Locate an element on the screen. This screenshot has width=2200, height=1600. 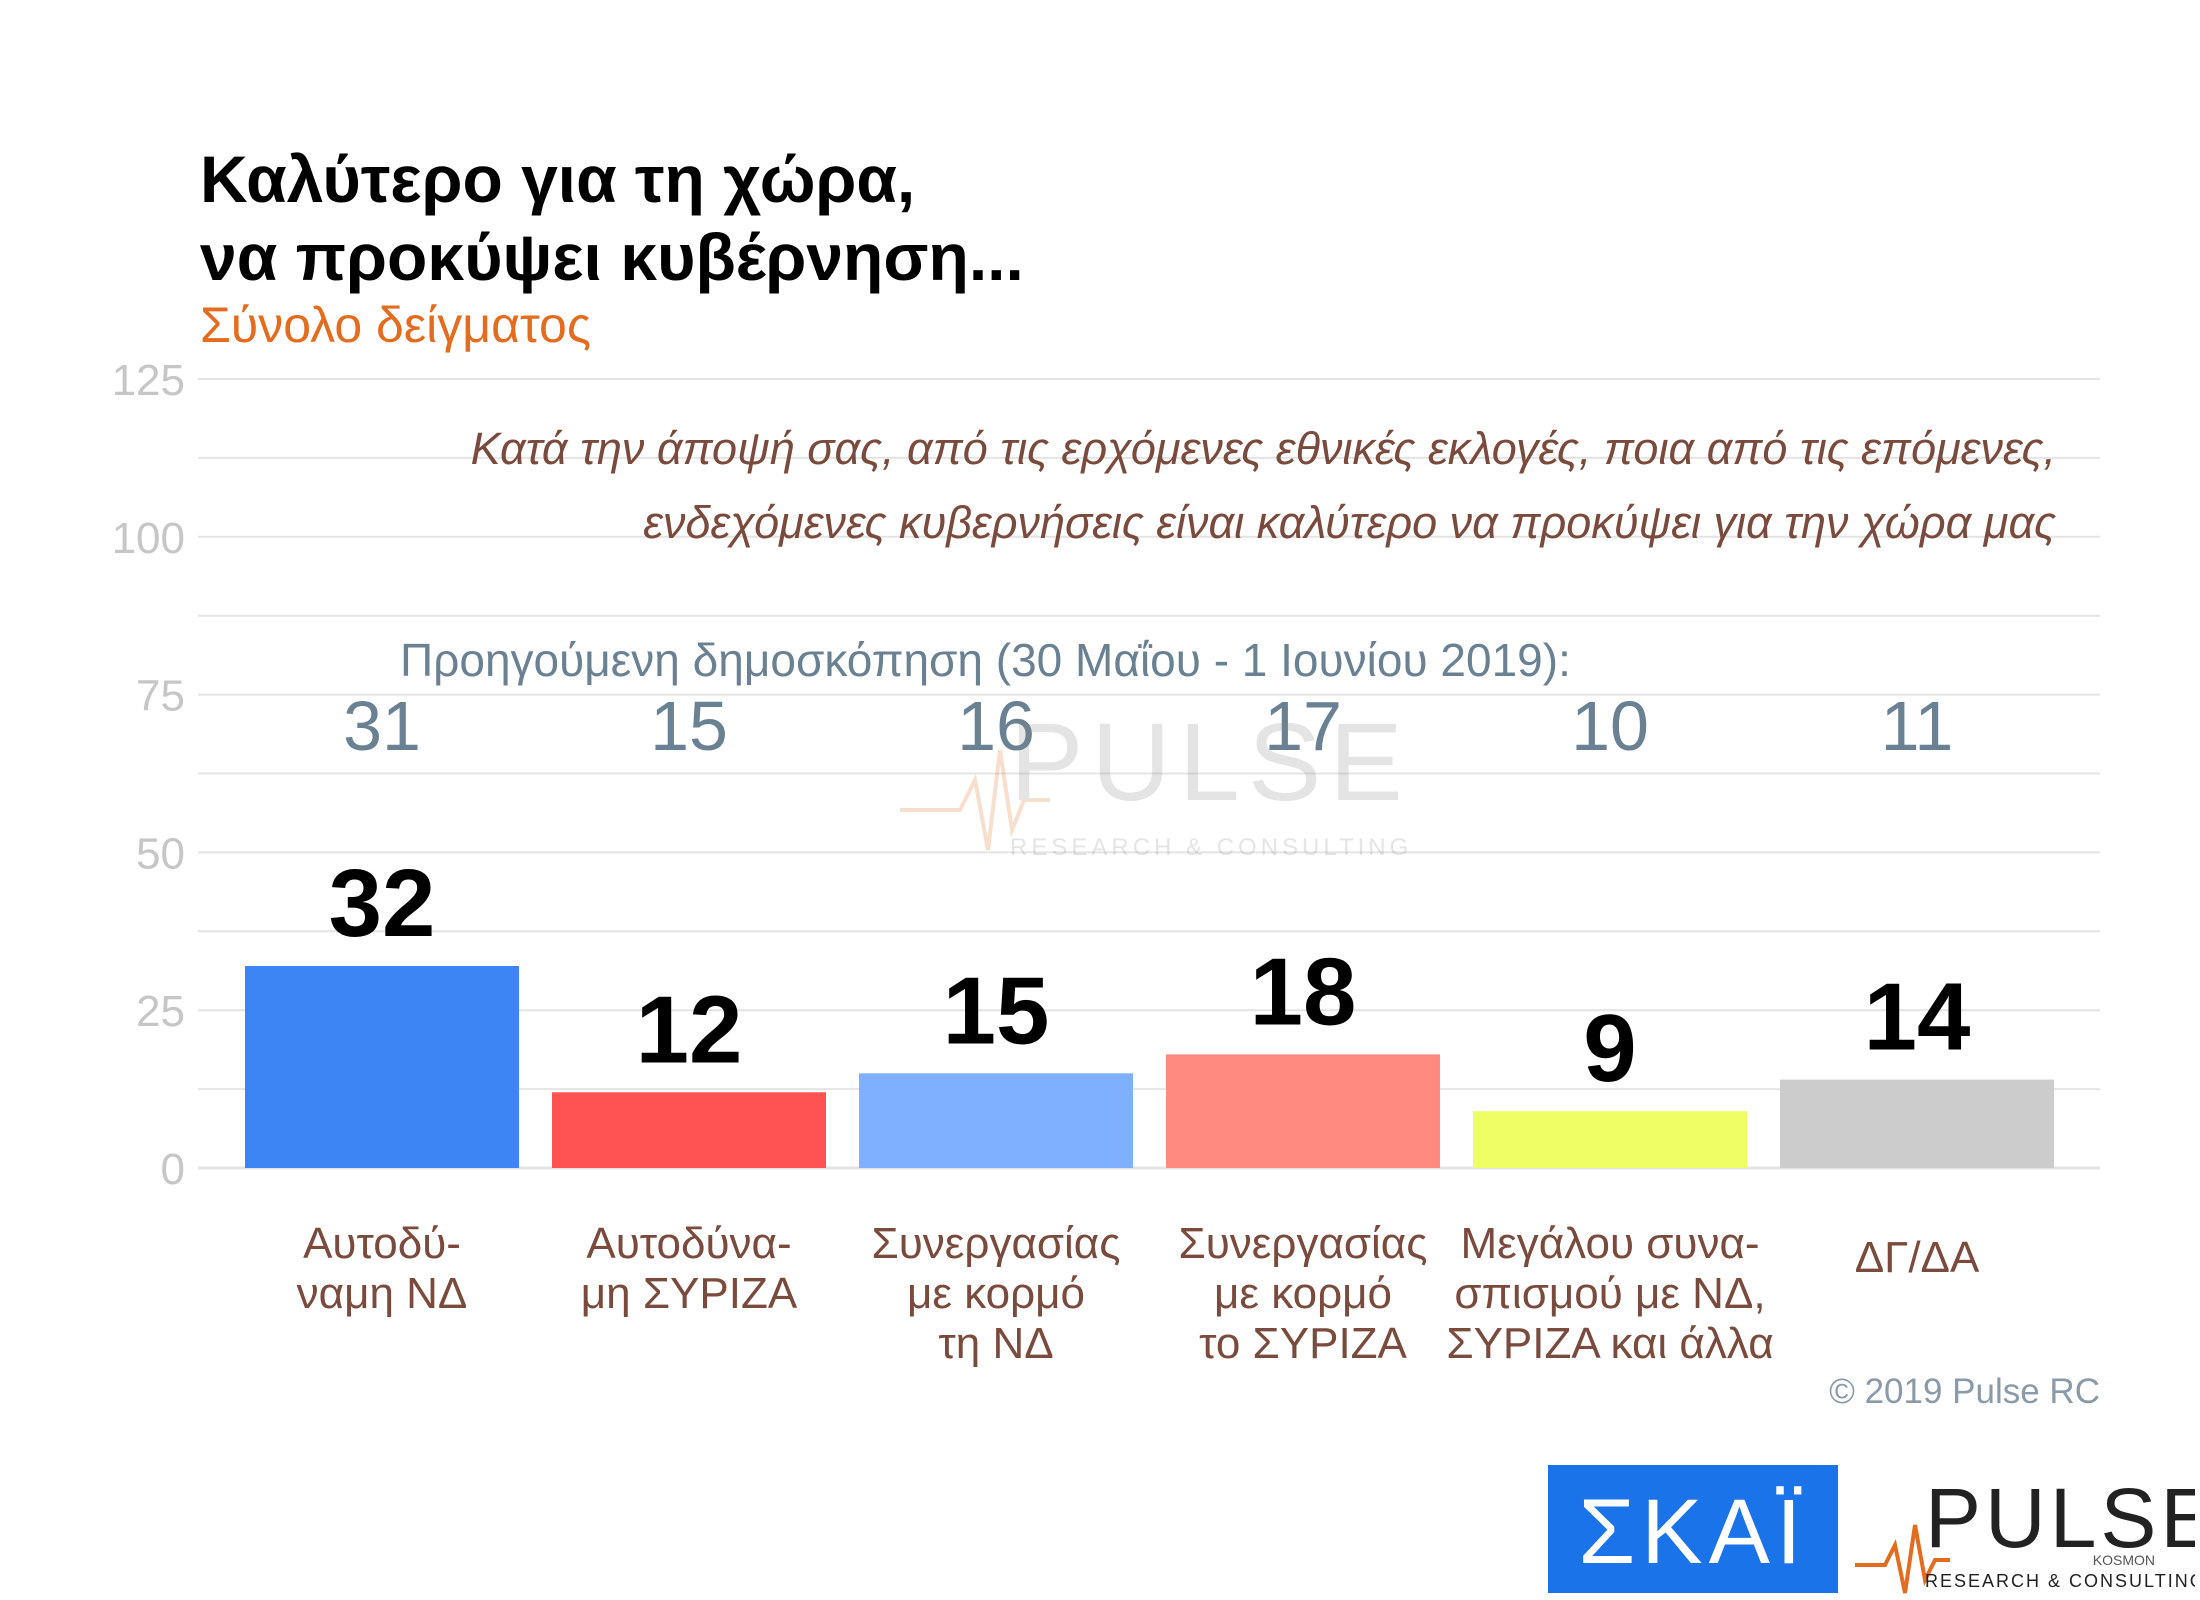
svg-text: ΣΚΑΪ is located at coordinates (1692, 1532).